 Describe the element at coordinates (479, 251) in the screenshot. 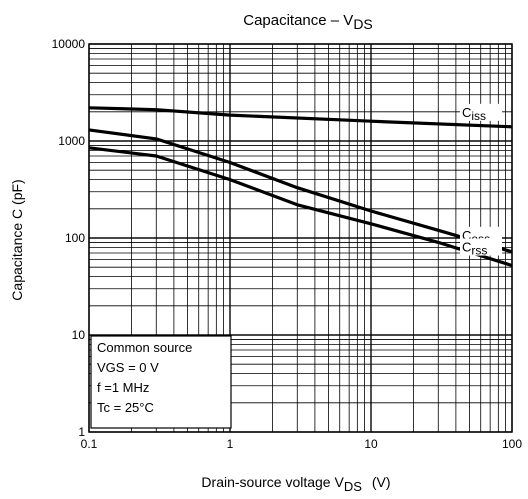

I see `series-label-sub: rss` at that location.